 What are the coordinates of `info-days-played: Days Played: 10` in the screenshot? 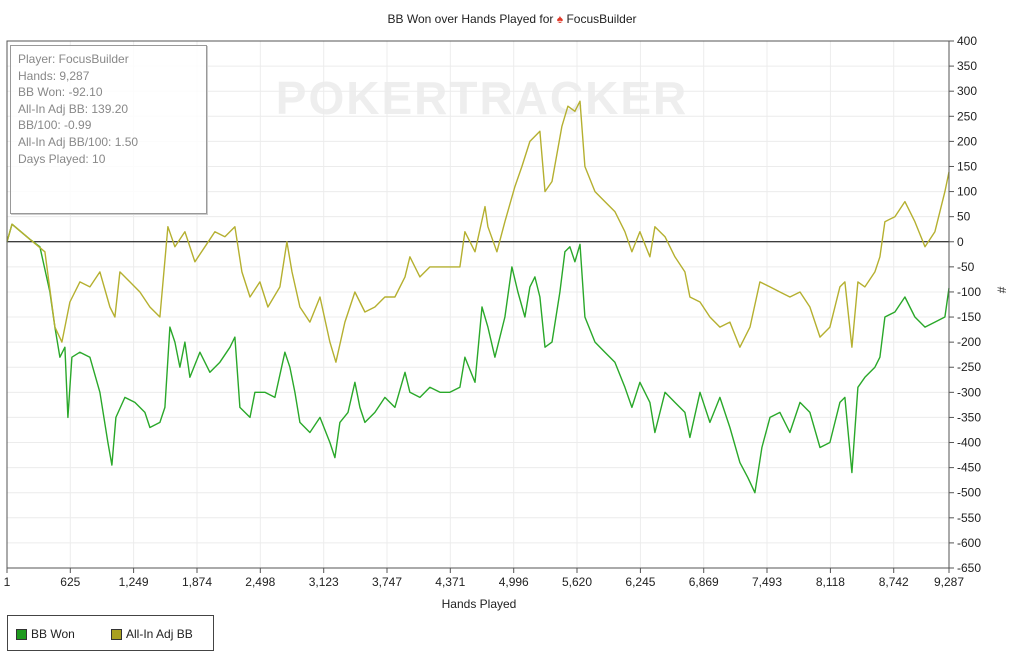 It's located at (62, 158).